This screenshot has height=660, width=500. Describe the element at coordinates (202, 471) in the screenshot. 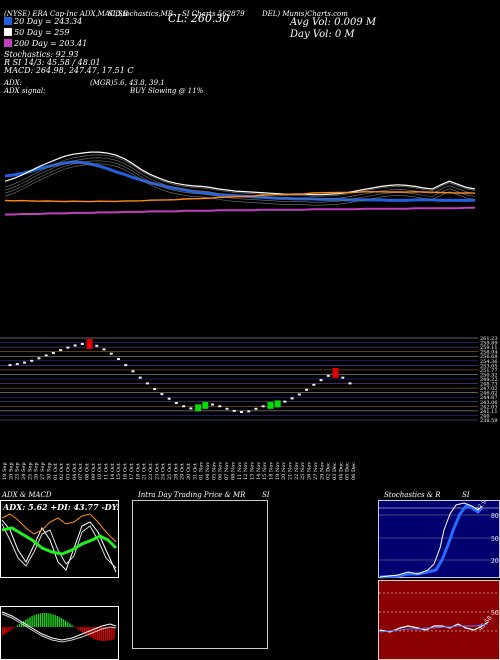

I see `date-label: 01 Nov` at that location.